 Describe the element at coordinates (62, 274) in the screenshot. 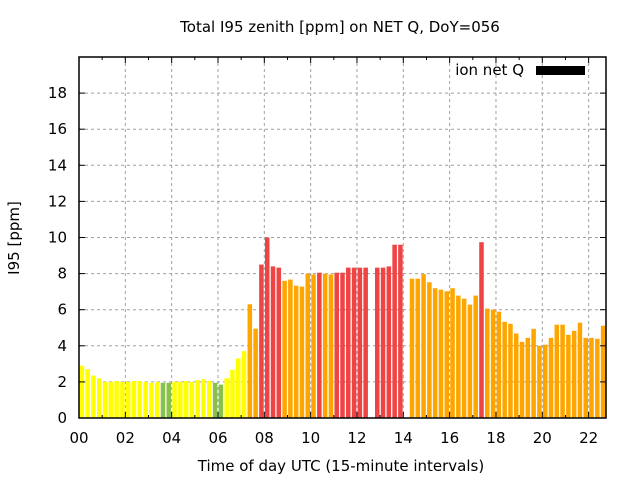

I see `y-tick-label: 8` at that location.